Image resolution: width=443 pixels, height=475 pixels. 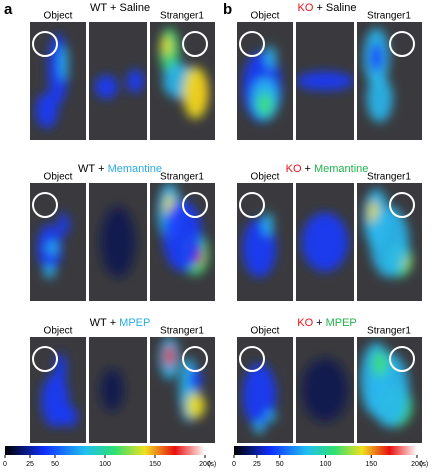 I want to click on tick-label: 50, so click(x=280, y=464).